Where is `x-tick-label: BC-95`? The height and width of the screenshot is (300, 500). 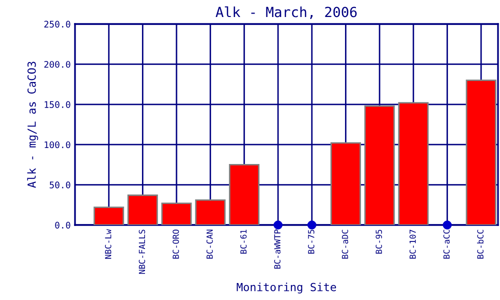 x-tick-label: BC-95 is located at coordinates (379, 242).